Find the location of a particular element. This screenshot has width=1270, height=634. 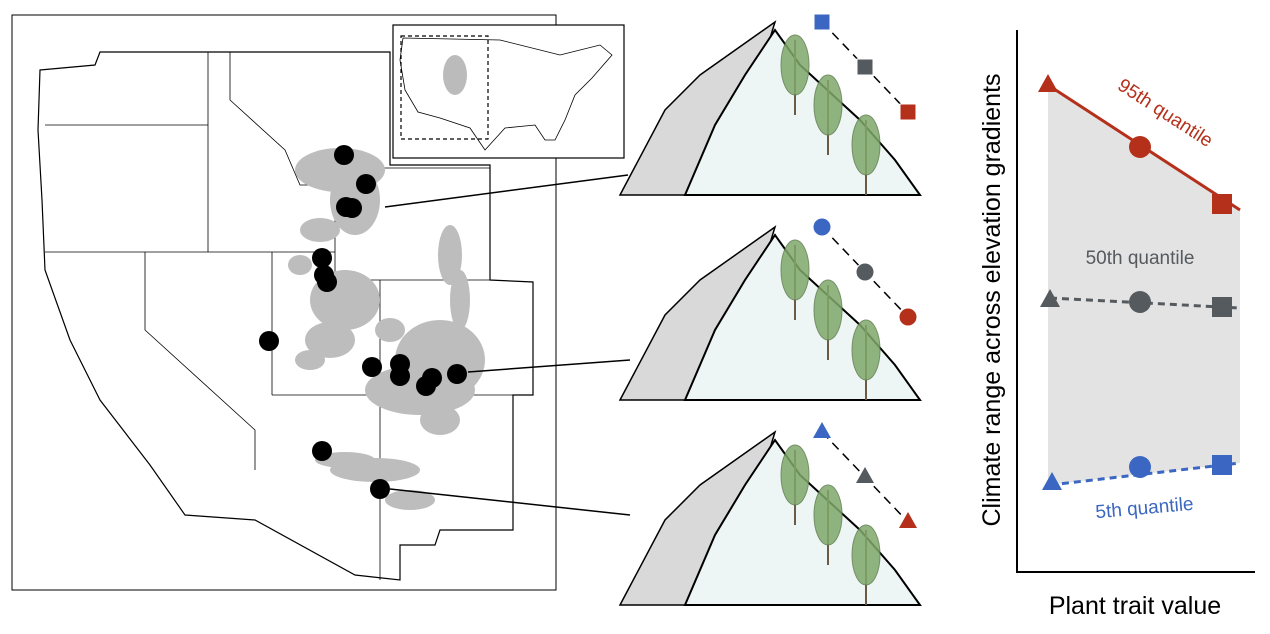

y-axis-label: Climate range across elevation gradients is located at coordinates (992, 299).